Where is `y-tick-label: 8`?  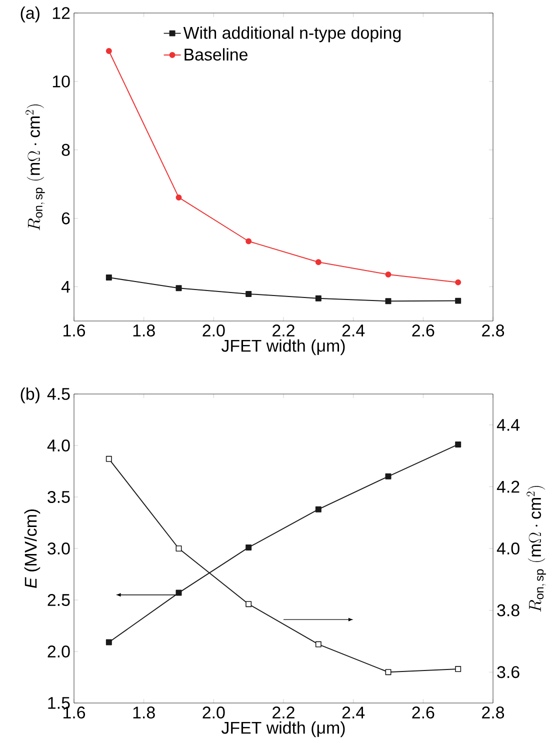 y-tick-label: 8 is located at coordinates (66, 150).